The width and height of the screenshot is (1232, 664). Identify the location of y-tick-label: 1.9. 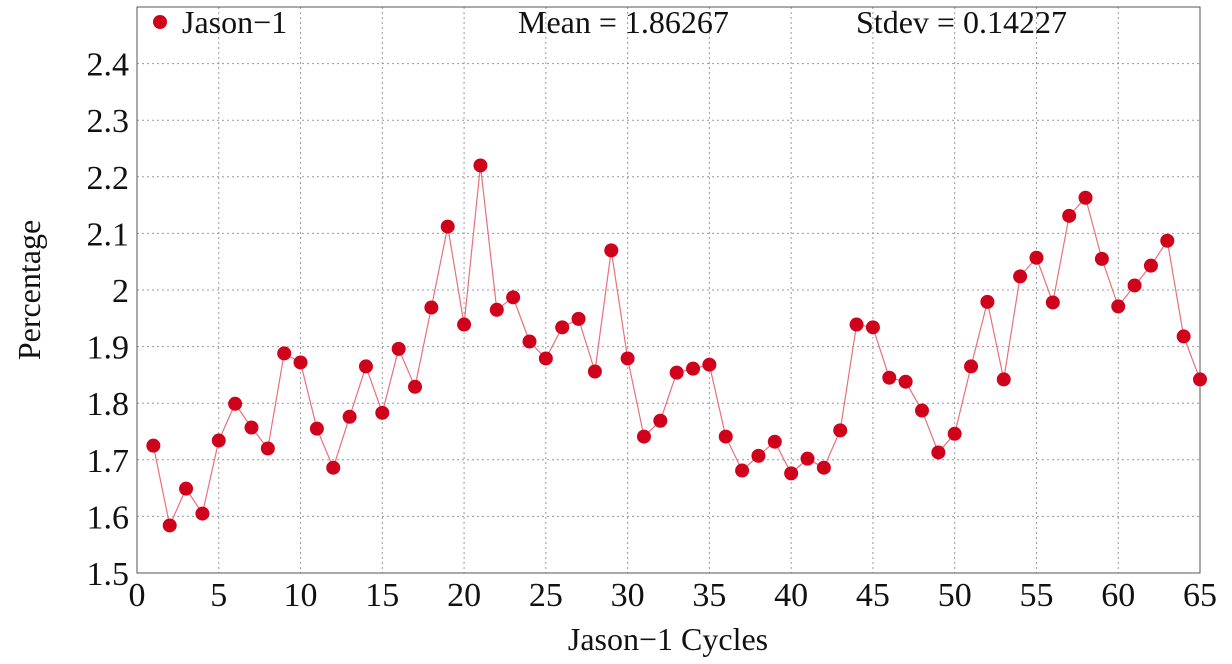
(108, 348).